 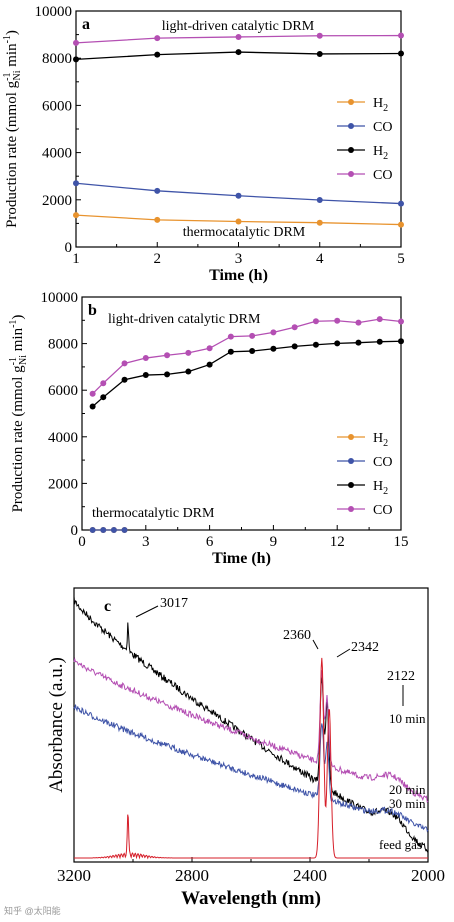 I want to click on x-tick-label: 15, so click(x=401, y=542).